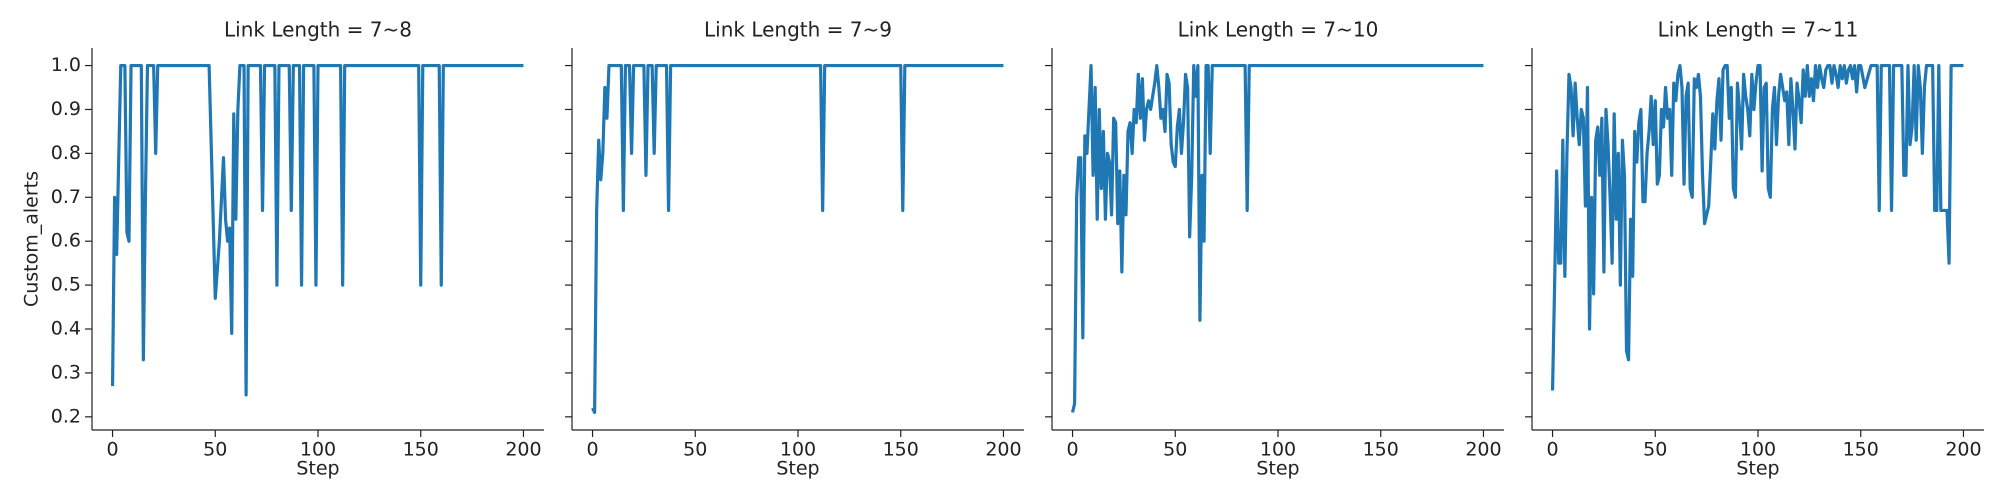 The image size is (2000, 500). Describe the element at coordinates (318, 30) in the screenshot. I see `panel-title: Link Length = 7~8` at that location.